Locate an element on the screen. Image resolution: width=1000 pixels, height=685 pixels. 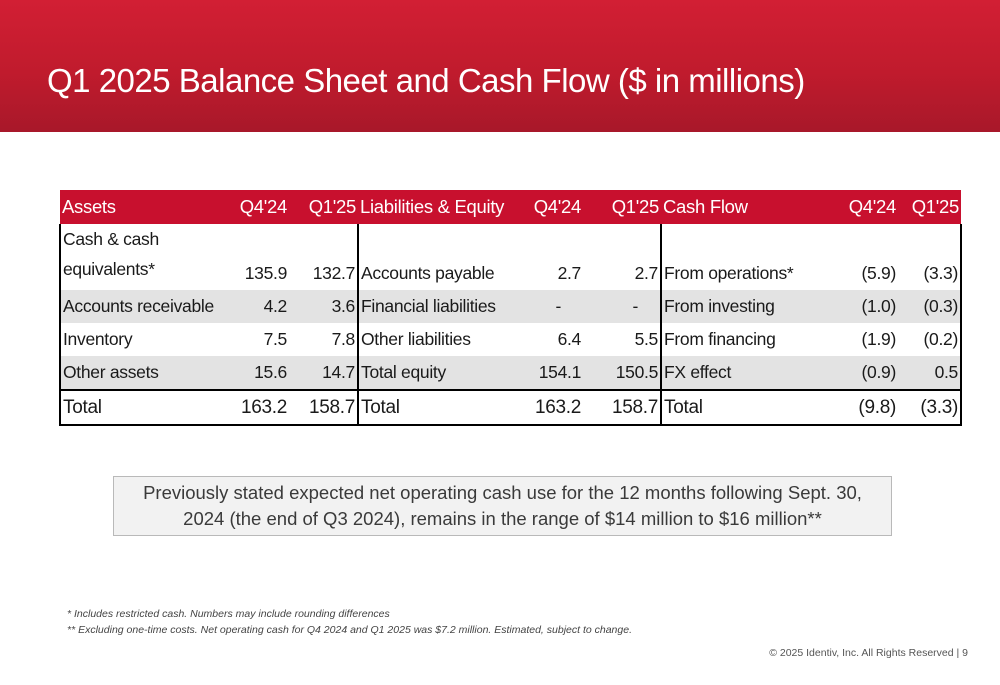
liab-total-label: Total is located at coordinates (444, 407).